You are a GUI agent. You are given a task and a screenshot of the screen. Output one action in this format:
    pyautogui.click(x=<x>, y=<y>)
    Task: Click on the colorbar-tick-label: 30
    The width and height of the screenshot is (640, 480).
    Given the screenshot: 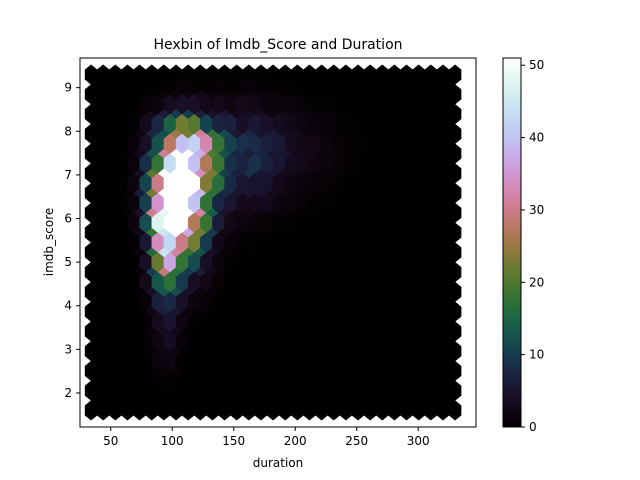 What is the action you would take?
    pyautogui.click(x=536, y=210)
    